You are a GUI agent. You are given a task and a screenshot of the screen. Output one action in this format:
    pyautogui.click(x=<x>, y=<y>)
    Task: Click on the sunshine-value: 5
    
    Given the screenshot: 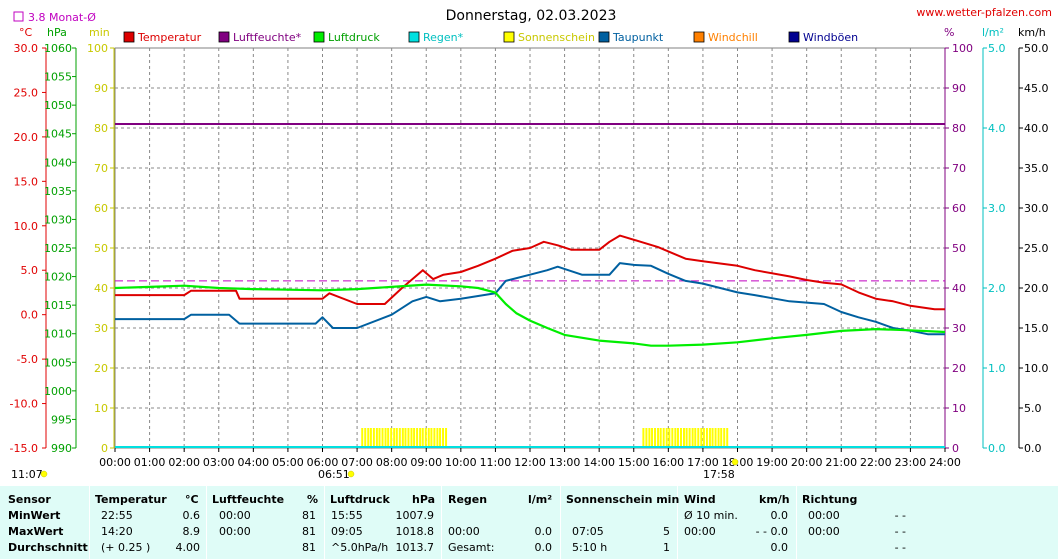 What is the action you would take?
    pyautogui.click(x=666, y=531)
    